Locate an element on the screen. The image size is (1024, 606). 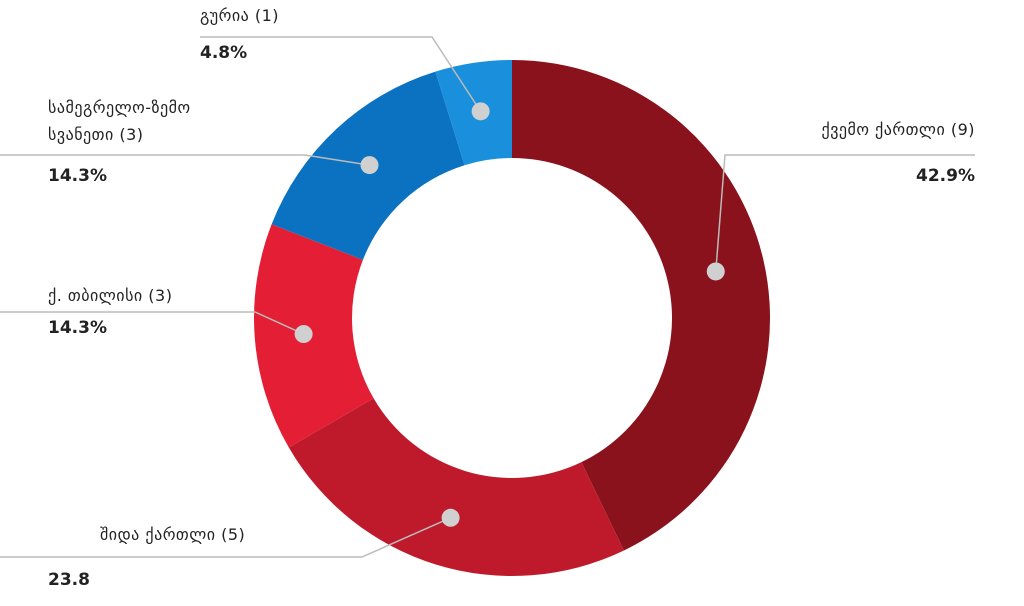
slice-label: სამეგრელო-ზემო სვანეთი (3) is located at coordinates (119, 121).